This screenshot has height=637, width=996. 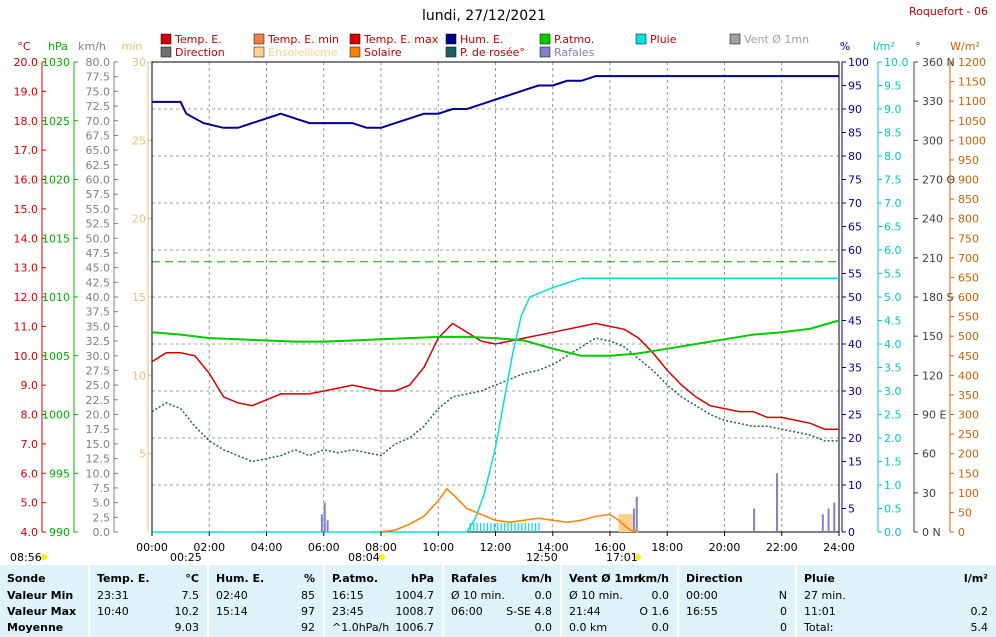 I want to click on footer-cell-value: 92, so click(x=308, y=627).